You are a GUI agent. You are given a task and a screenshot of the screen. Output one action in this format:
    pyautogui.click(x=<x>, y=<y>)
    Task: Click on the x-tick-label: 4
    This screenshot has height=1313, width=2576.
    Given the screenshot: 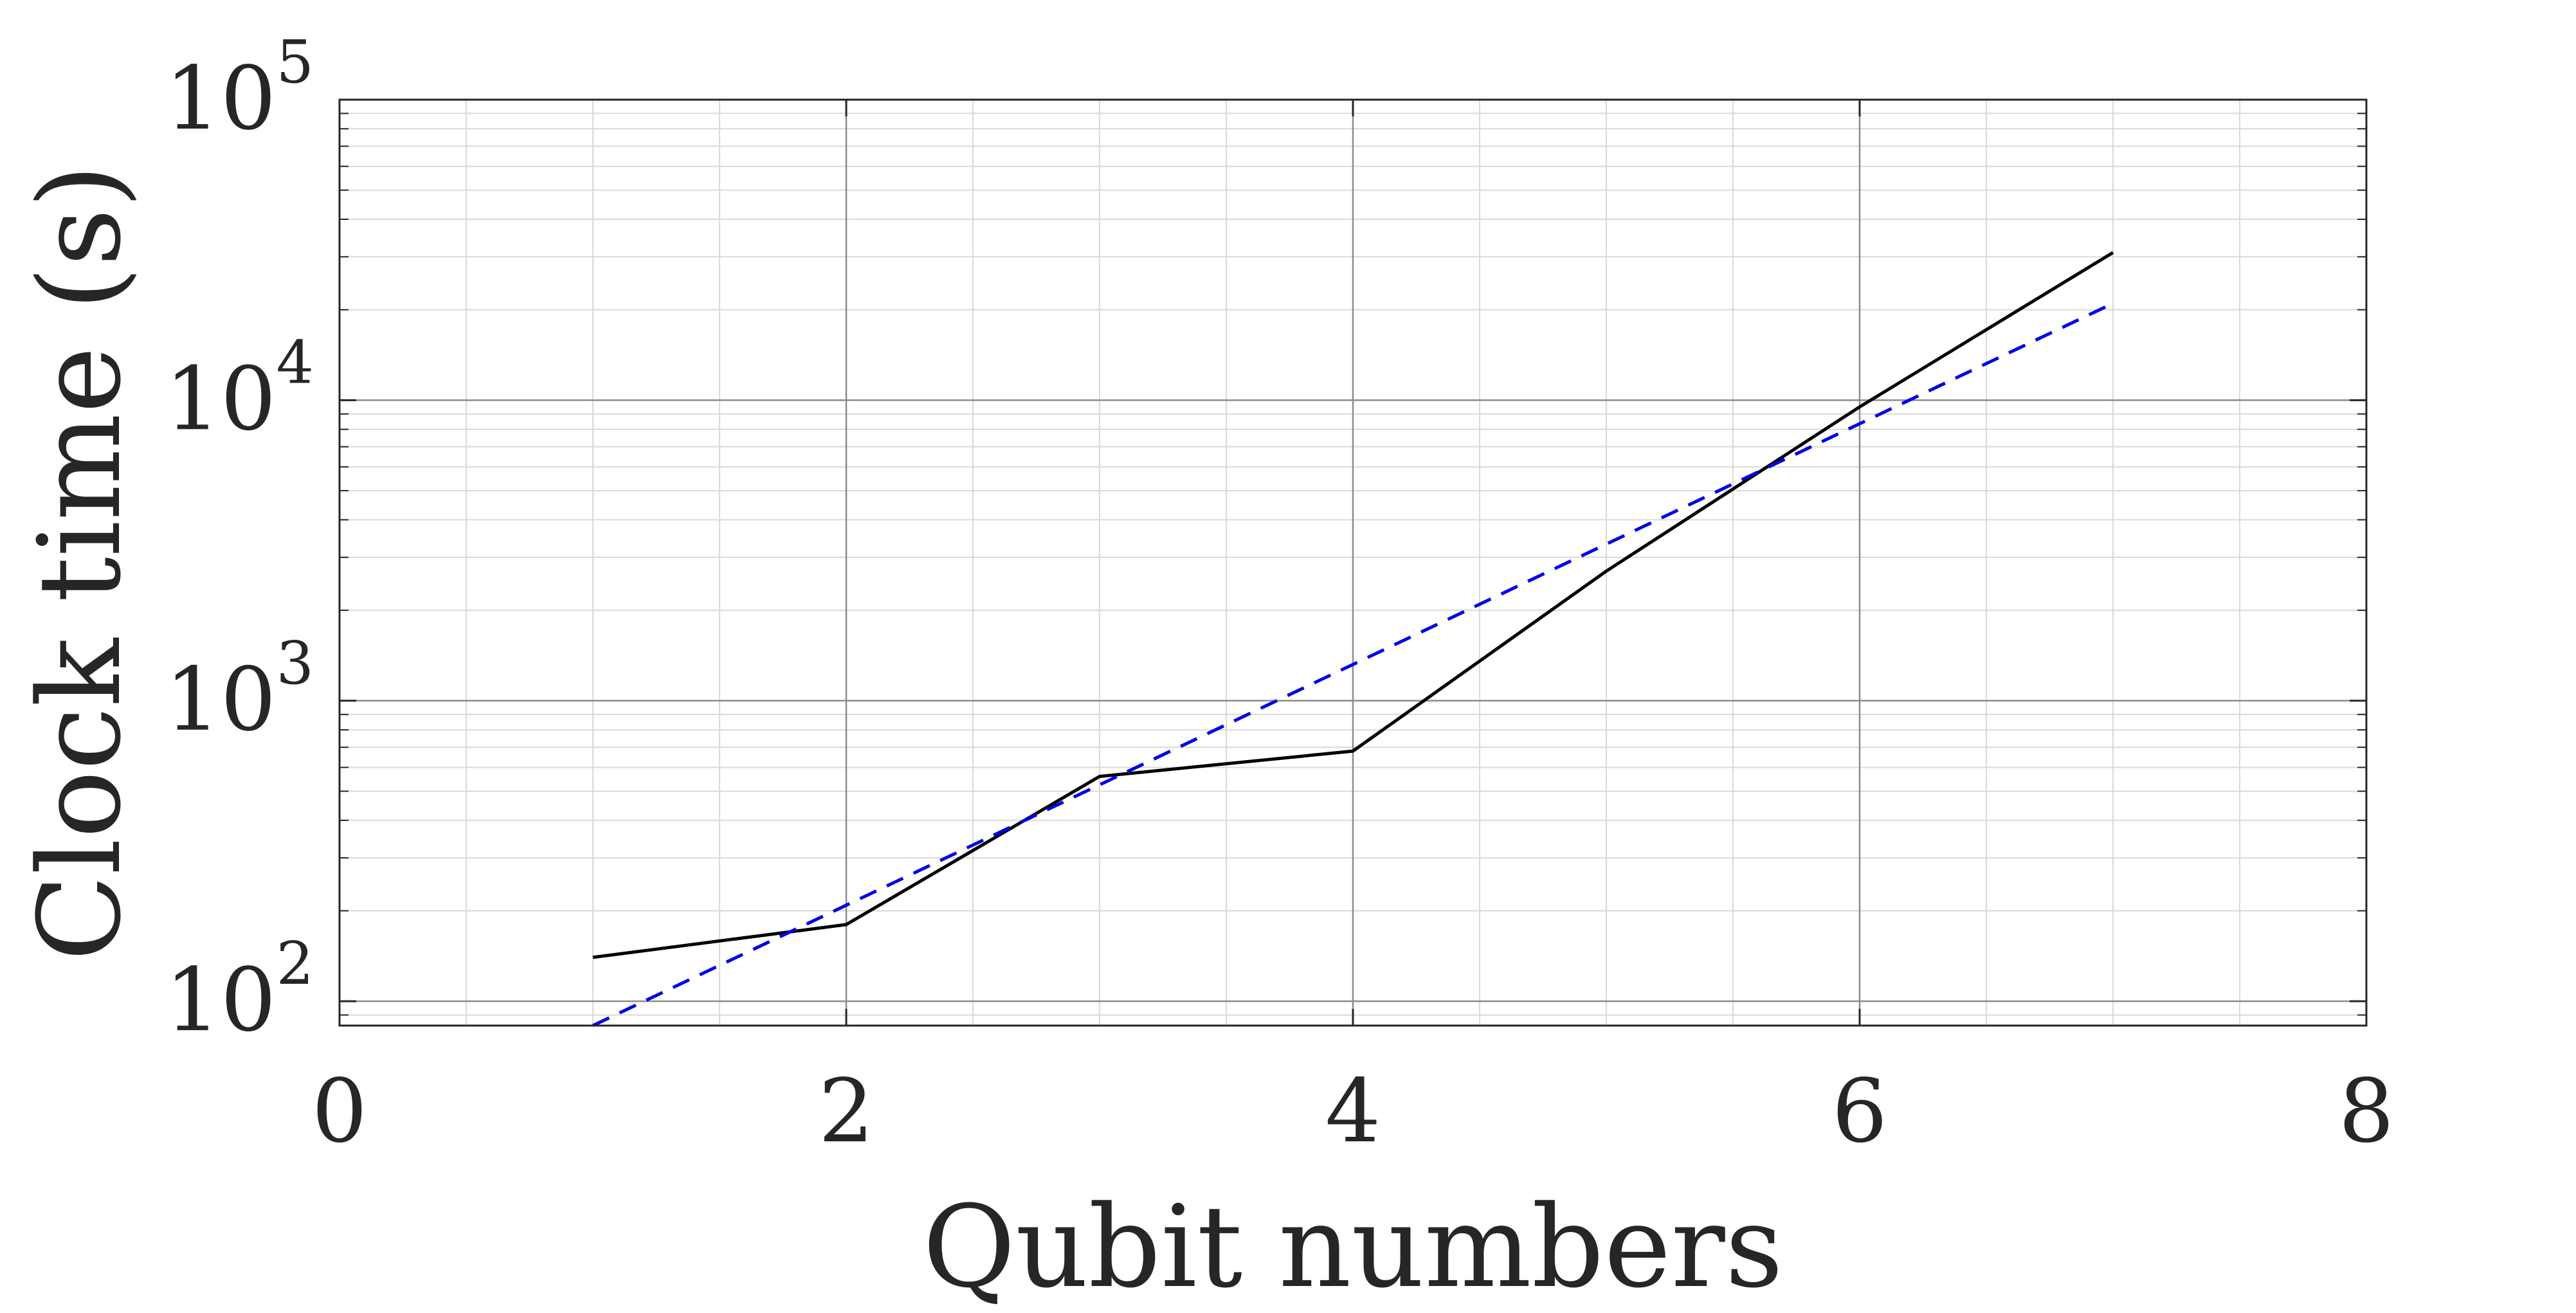 What is the action you would take?
    pyautogui.click(x=1353, y=1112)
    